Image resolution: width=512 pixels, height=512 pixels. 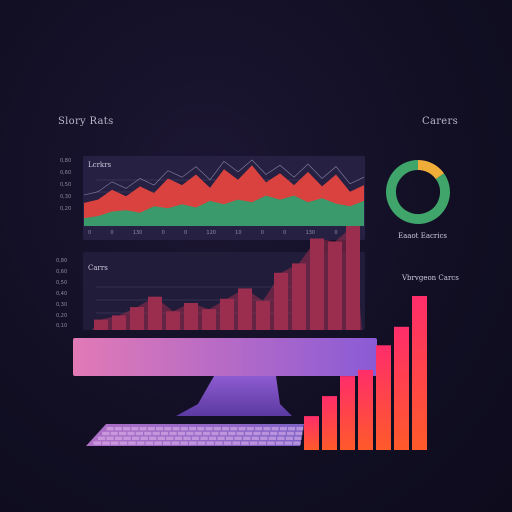 I want to click on area-y-tick: 0,30, so click(x=66, y=197).